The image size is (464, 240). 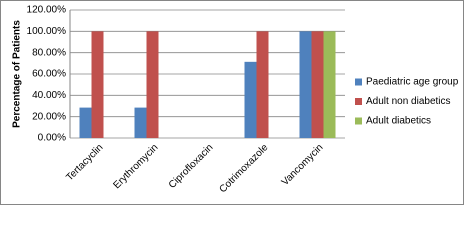 I want to click on y-tick-label: 0.00%, so click(x=52, y=138).